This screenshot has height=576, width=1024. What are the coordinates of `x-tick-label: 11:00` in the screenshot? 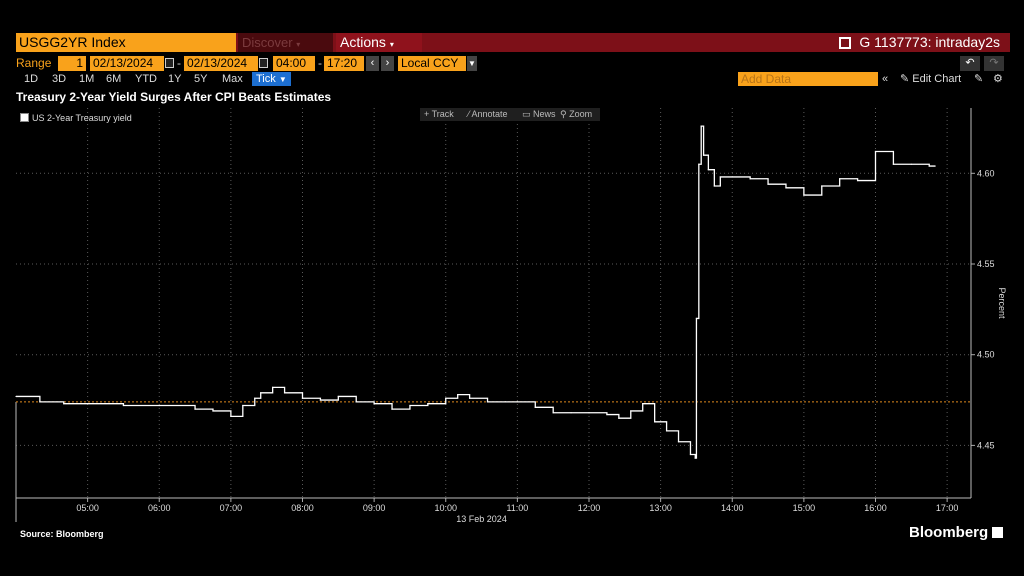 It's located at (517, 508).